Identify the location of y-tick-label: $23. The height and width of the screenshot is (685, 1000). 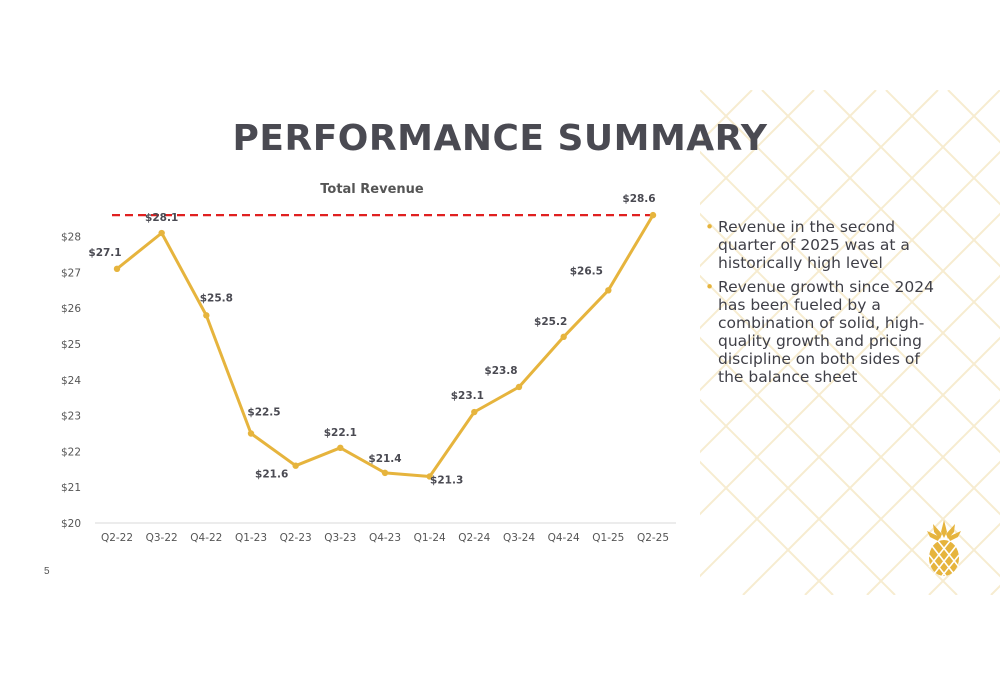
(71, 417).